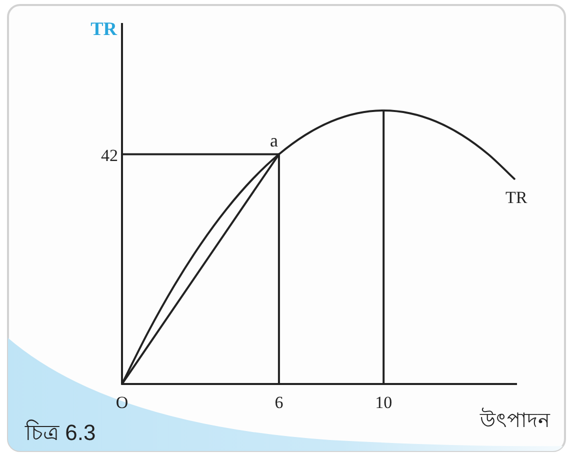  I want to click on caption: চিত্র 6.3, so click(60, 432).